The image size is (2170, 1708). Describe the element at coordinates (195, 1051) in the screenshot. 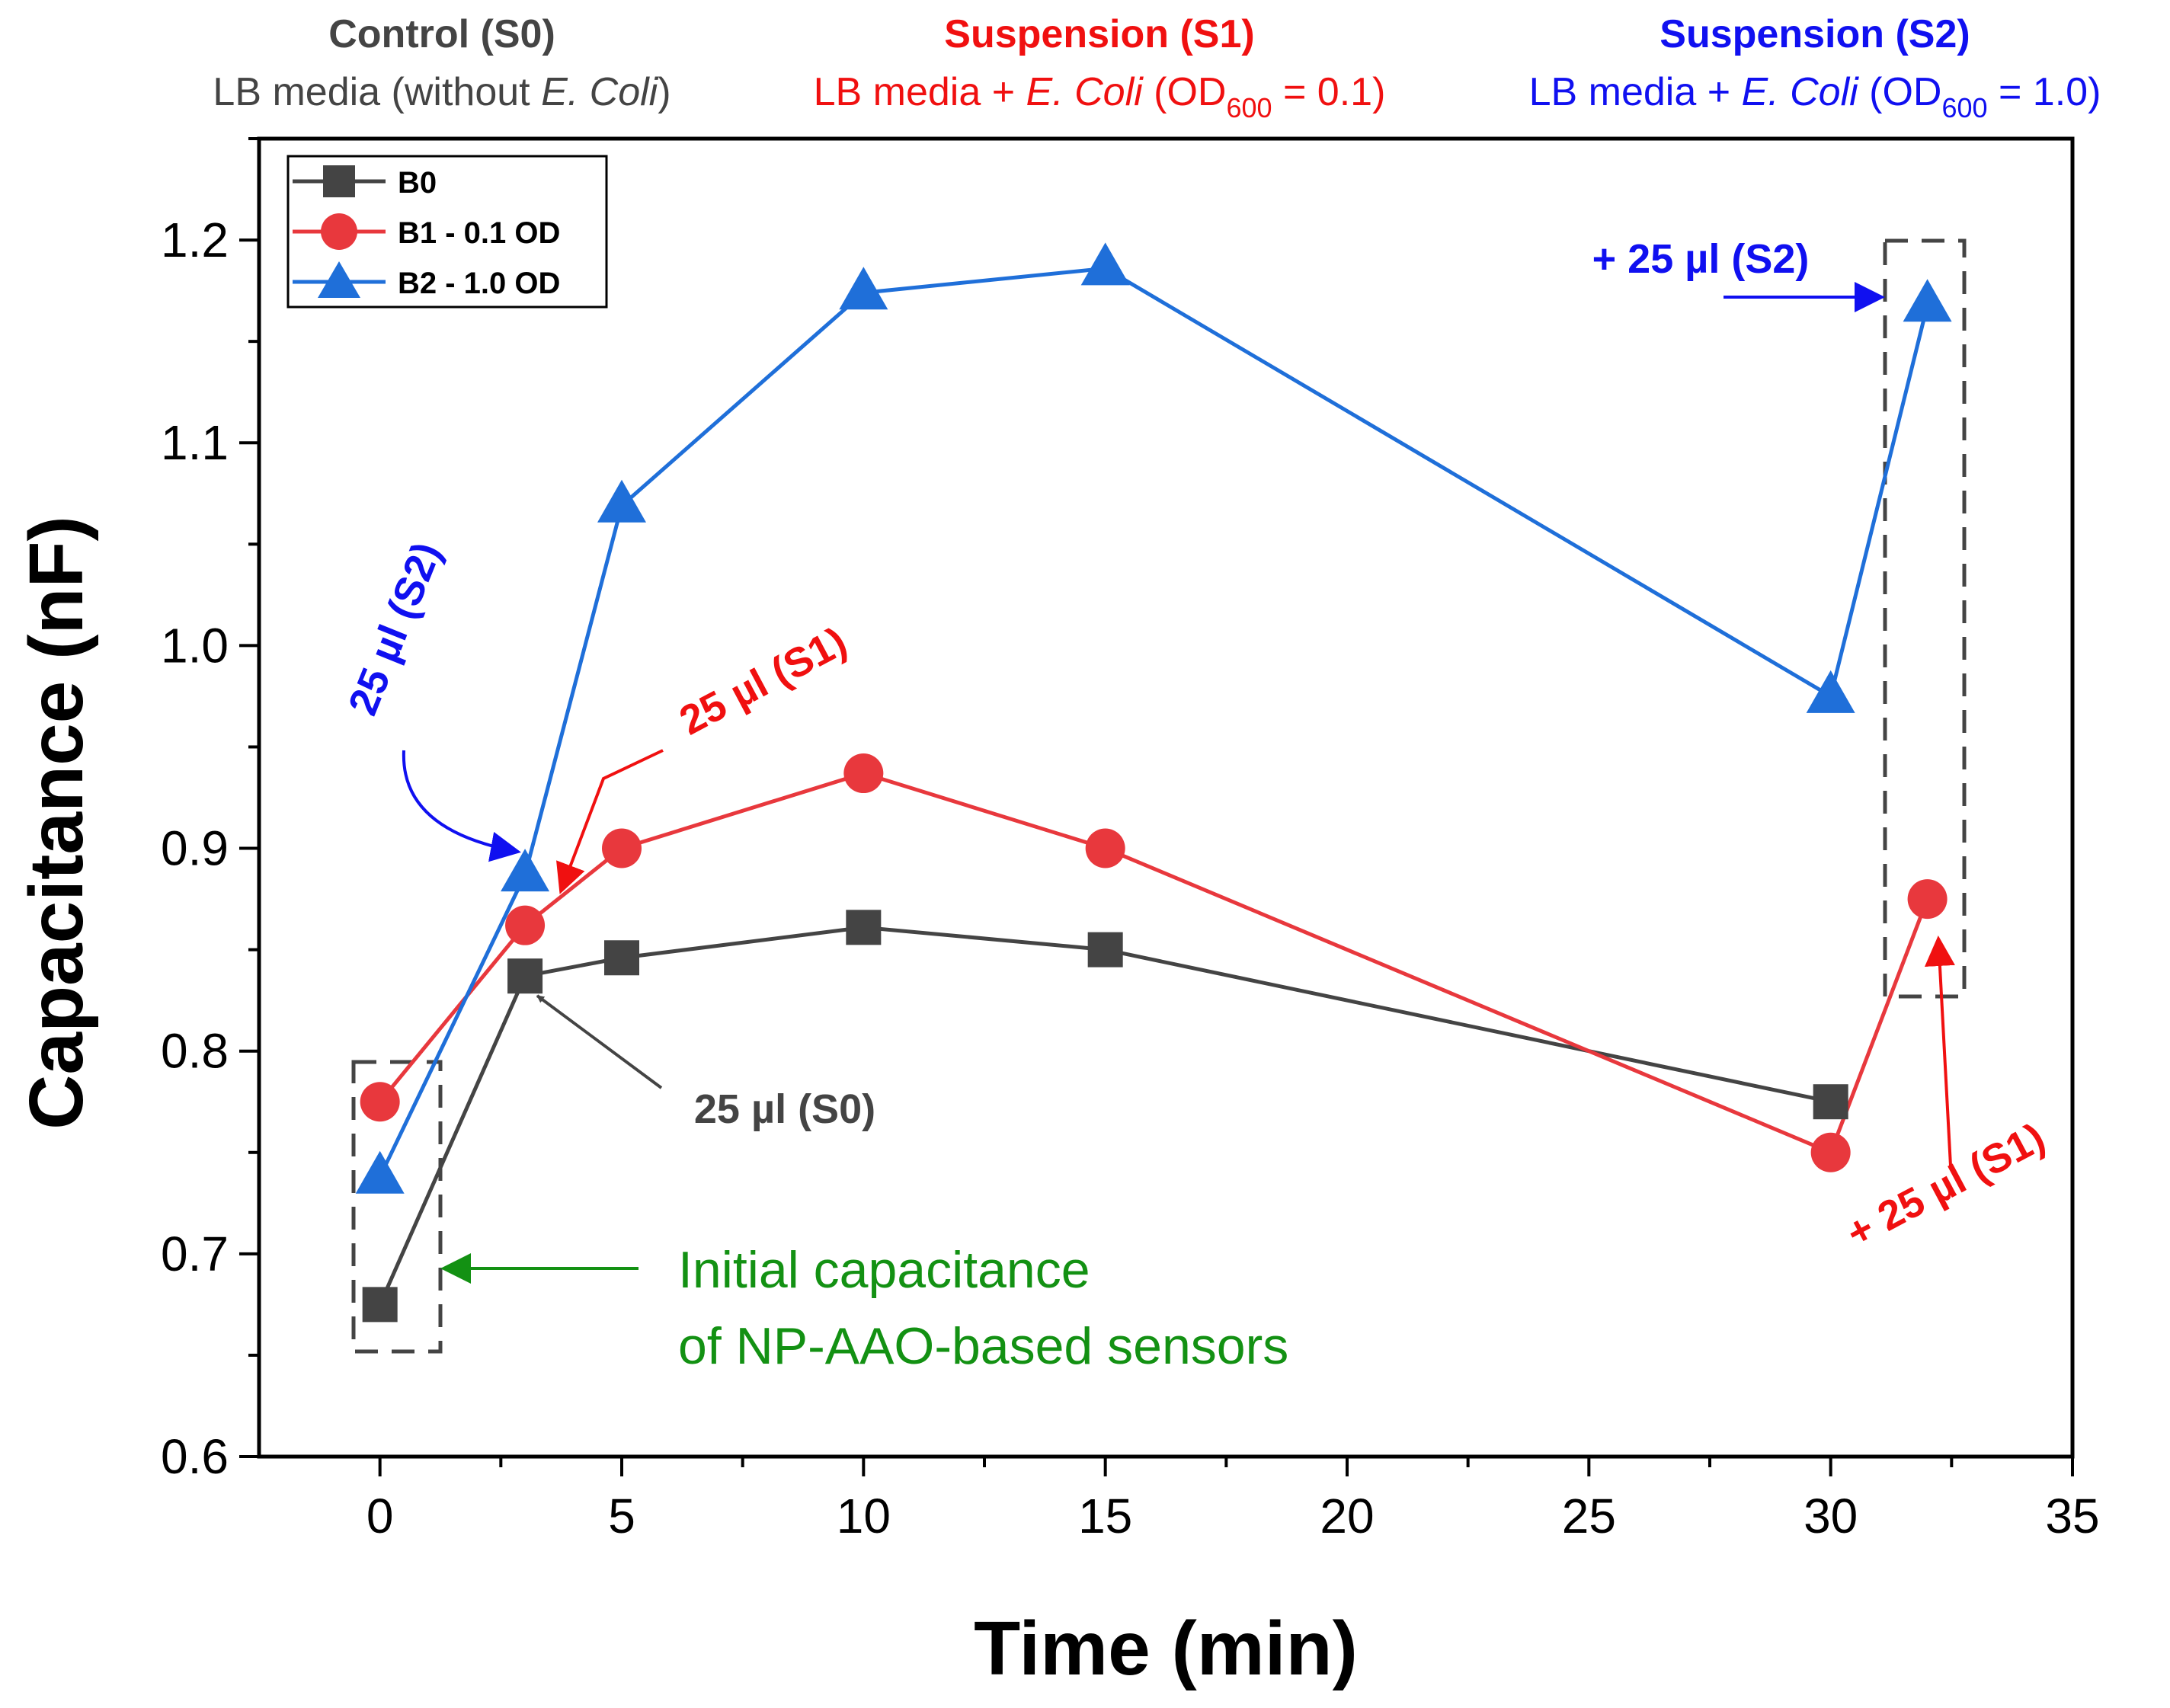

I see `y-tick-label: 0.8` at that location.